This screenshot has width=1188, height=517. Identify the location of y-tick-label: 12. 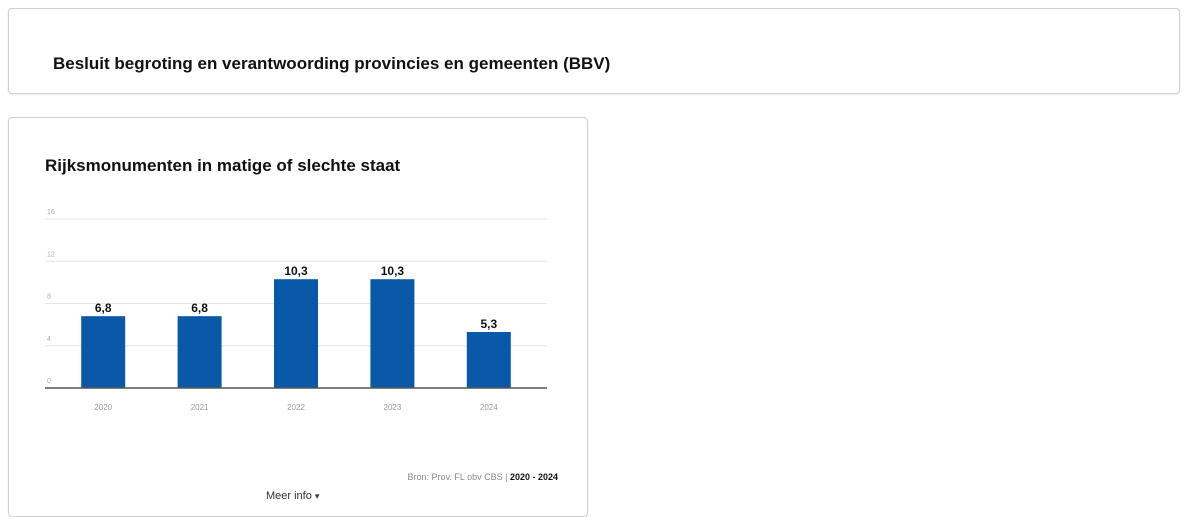
(51, 254).